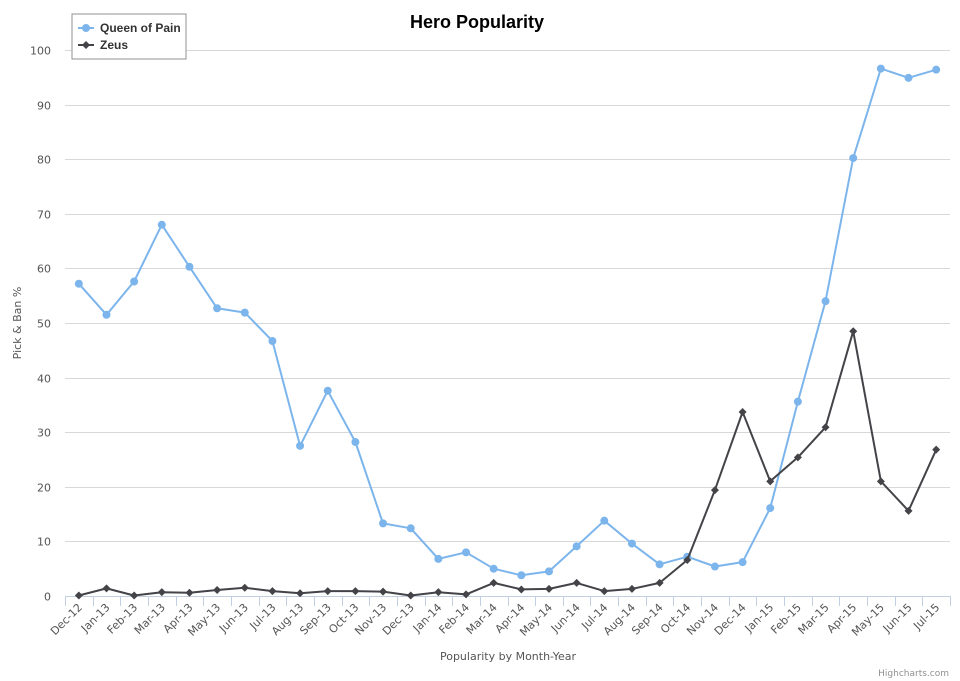 The width and height of the screenshot is (960, 681). I want to click on legend: Queen of Pain Zeus, so click(129, 36).